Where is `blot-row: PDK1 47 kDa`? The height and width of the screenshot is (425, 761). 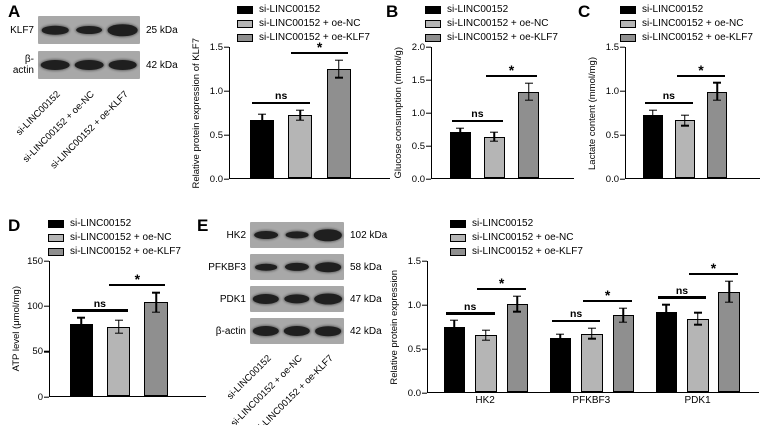
blot-row: PDK1 47 kDa is located at coordinates (320, 299).